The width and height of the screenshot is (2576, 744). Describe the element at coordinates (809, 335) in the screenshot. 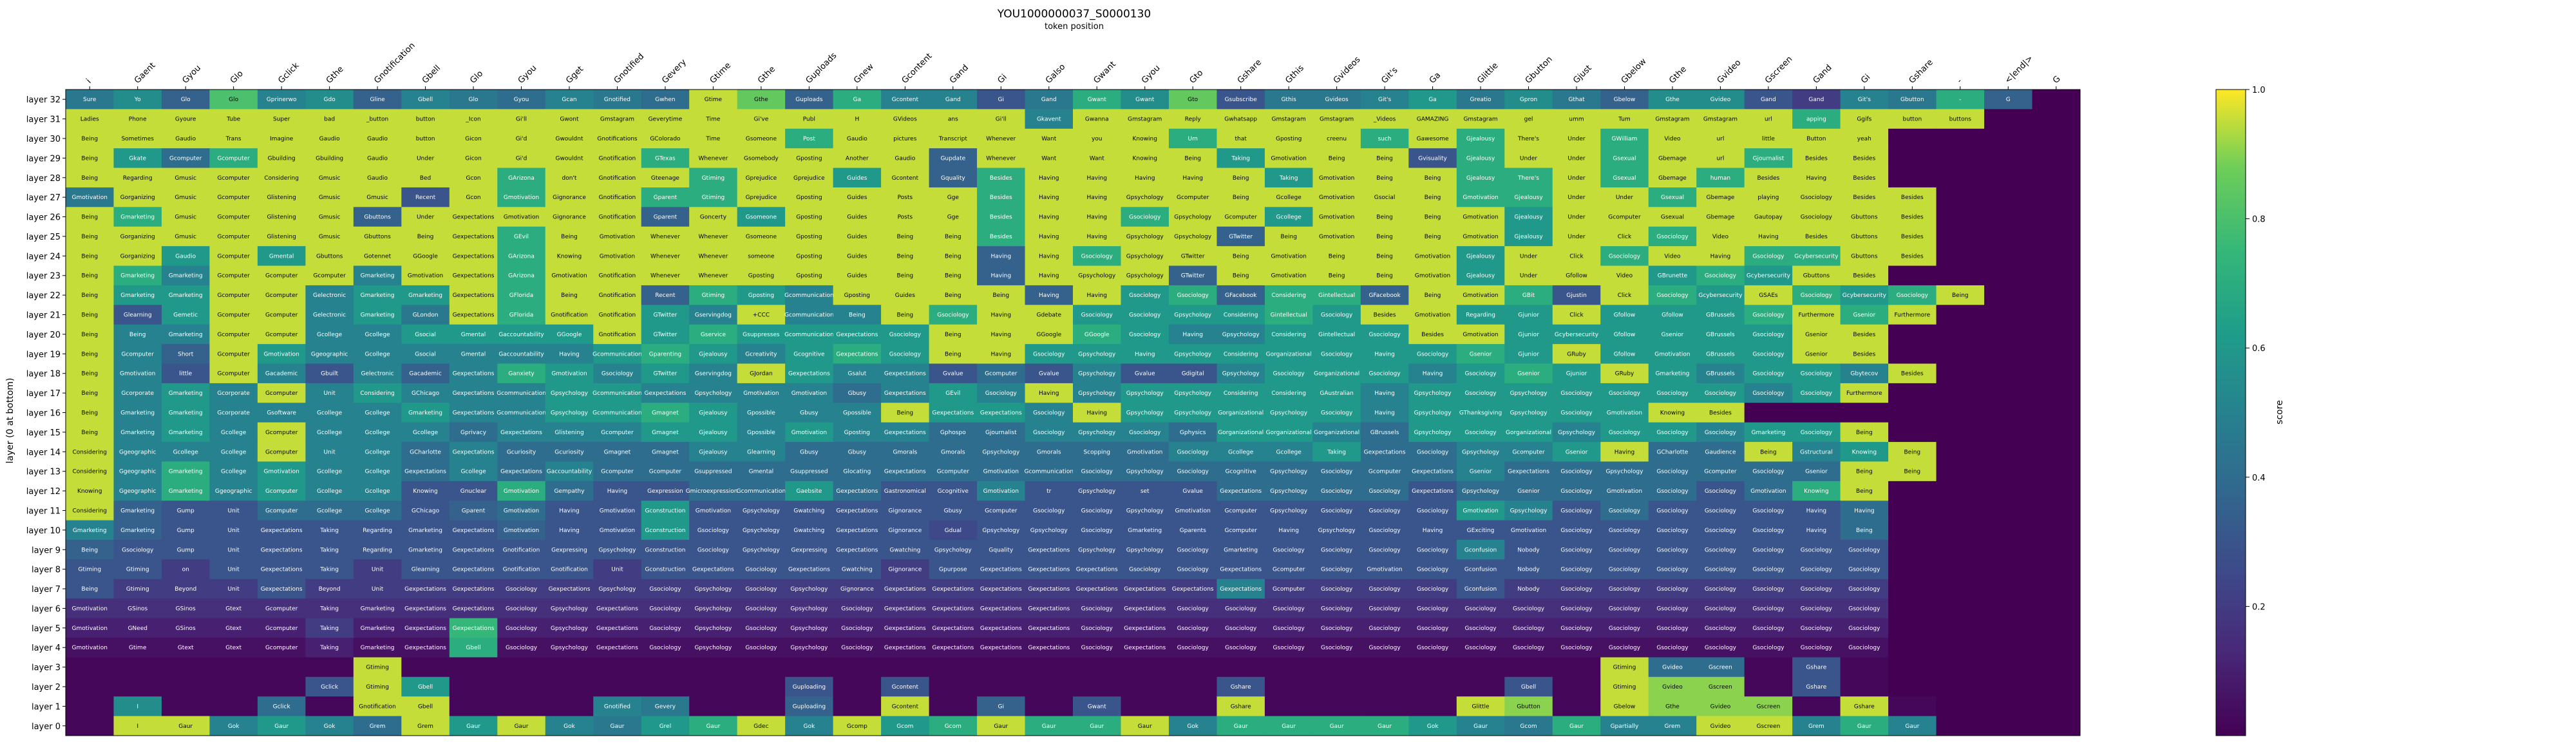

I see `cell-label: Gcommunication` at that location.